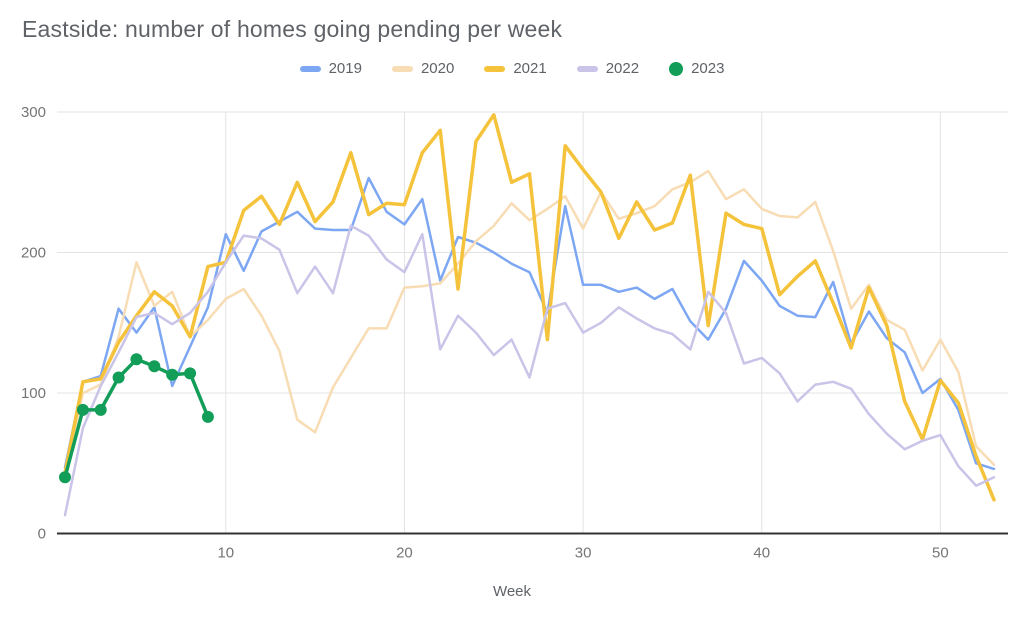 Image resolution: width=1024 pixels, height=617 pixels. I want to click on x-tick-label-20: 20, so click(404, 553).